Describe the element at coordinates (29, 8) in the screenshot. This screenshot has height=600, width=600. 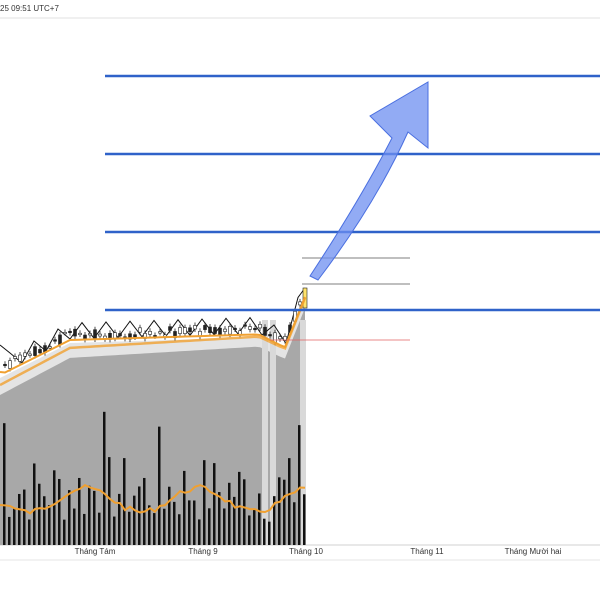
I see `timestamp: 25 09:51 UTC+7` at that location.